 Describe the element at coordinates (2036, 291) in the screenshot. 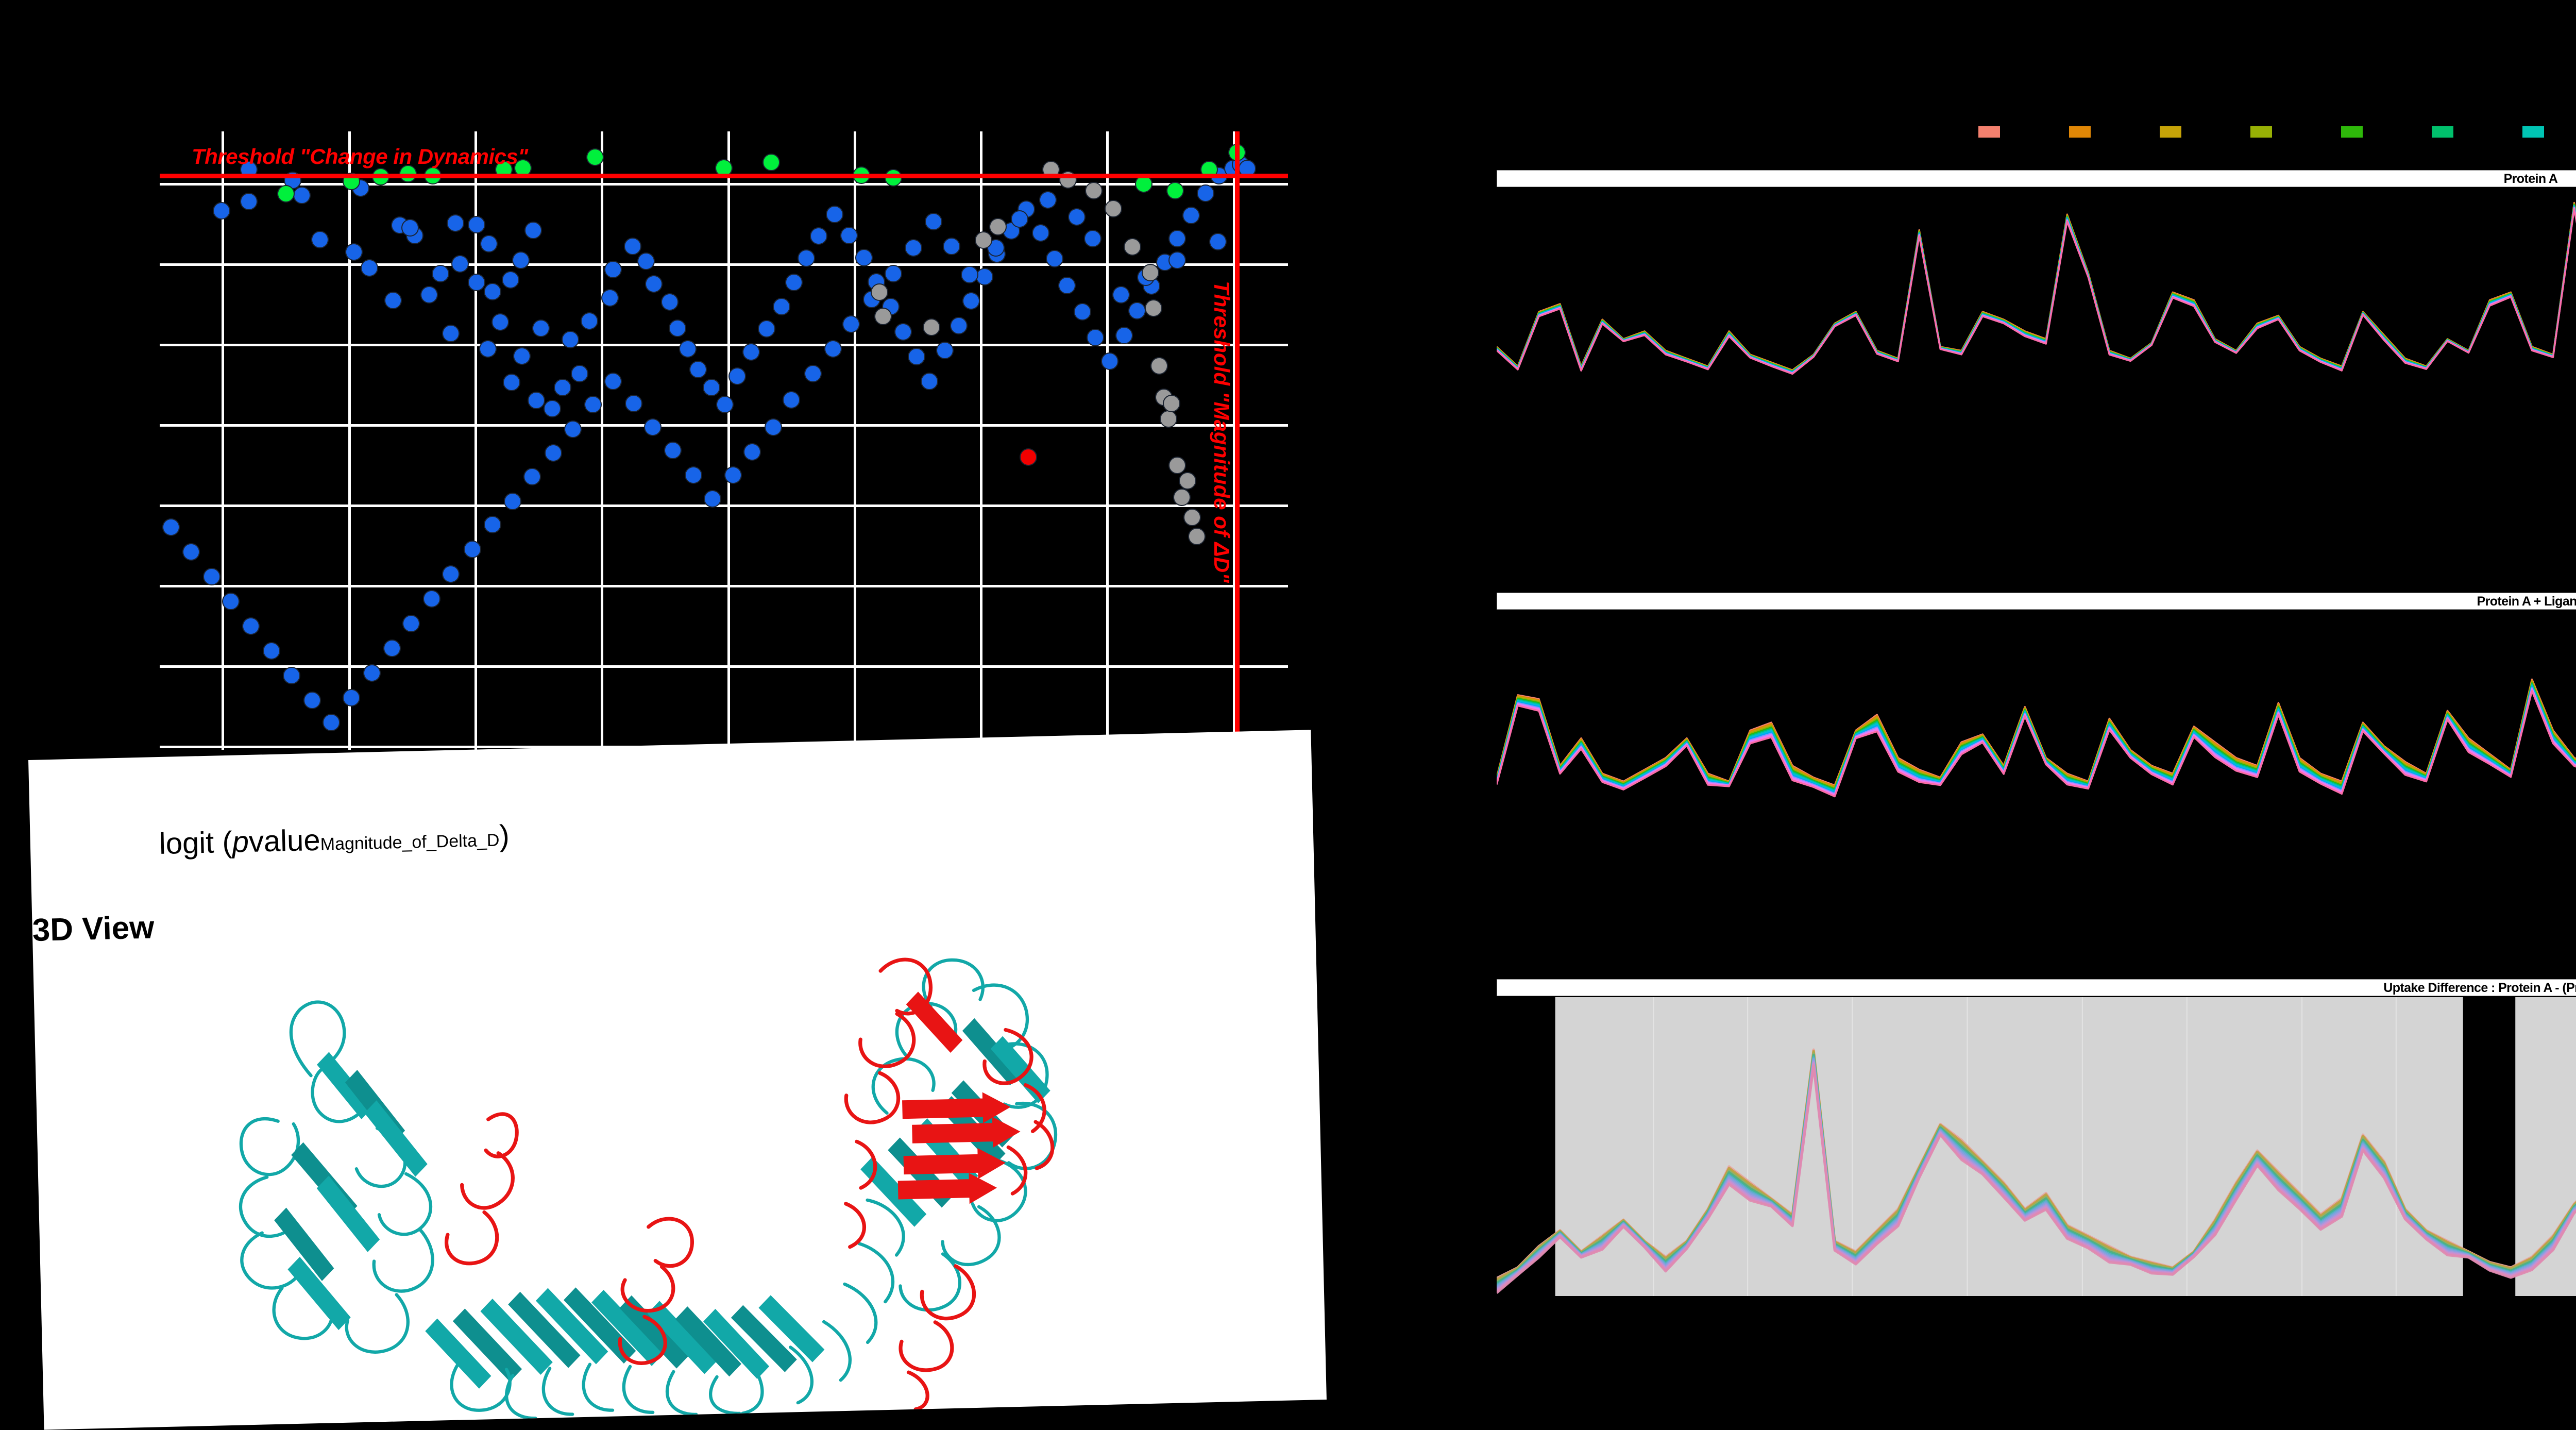

I see `plot-protein-a` at that location.